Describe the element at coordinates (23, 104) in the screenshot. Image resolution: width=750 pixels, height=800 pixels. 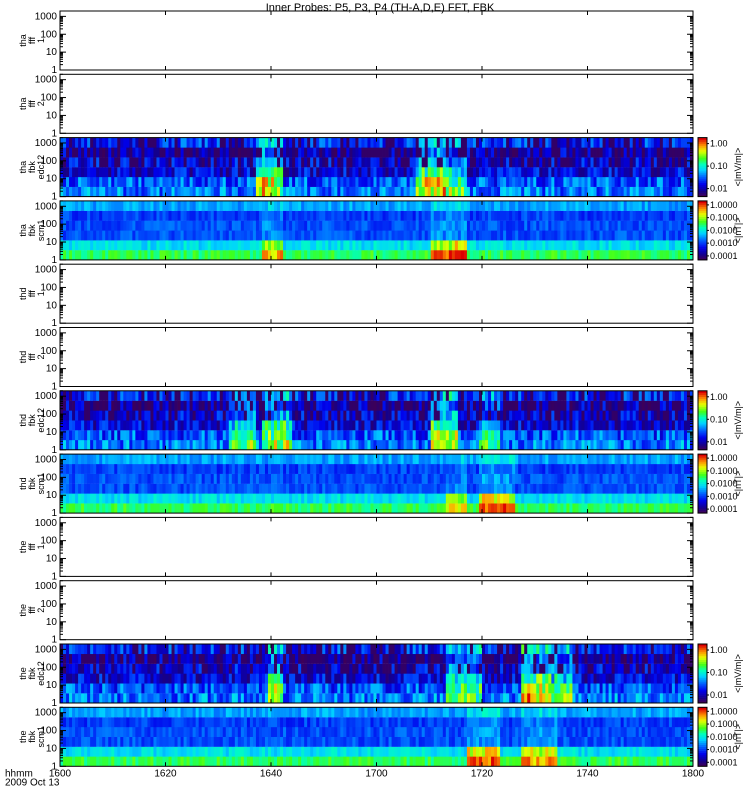
I see `panel-label-line: tha` at that location.